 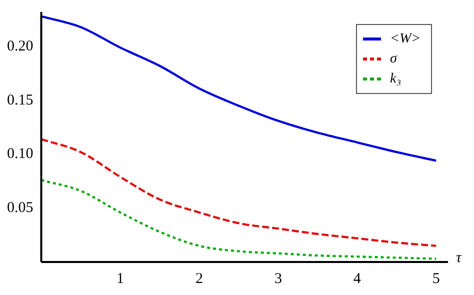 I want to click on x-tick-label: 3, so click(x=278, y=278).